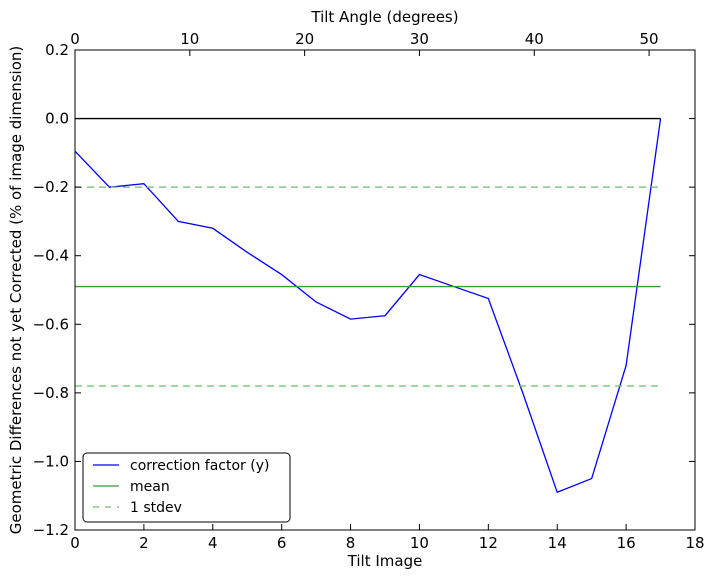 The width and height of the screenshot is (714, 579). I want to click on x2-tick-label: 10, so click(189, 39).